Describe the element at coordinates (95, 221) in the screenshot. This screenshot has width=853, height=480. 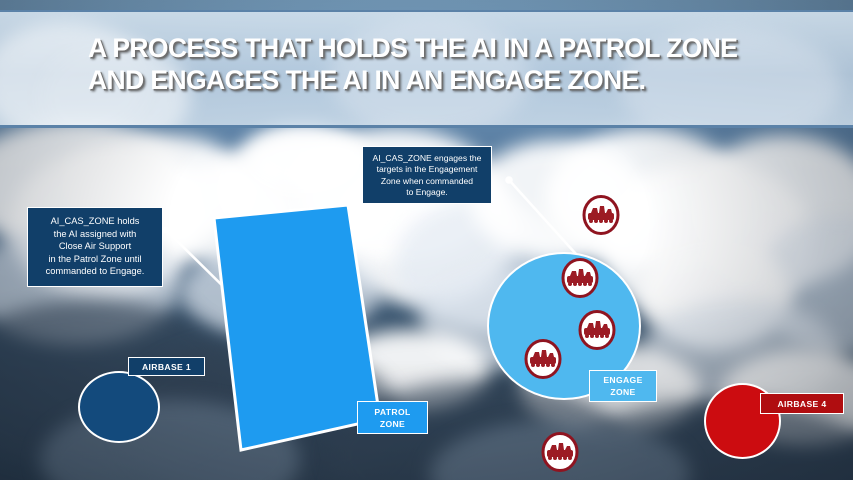
I see `callout-patrol-line-1: AI_CAS_ZONE holds` at that location.